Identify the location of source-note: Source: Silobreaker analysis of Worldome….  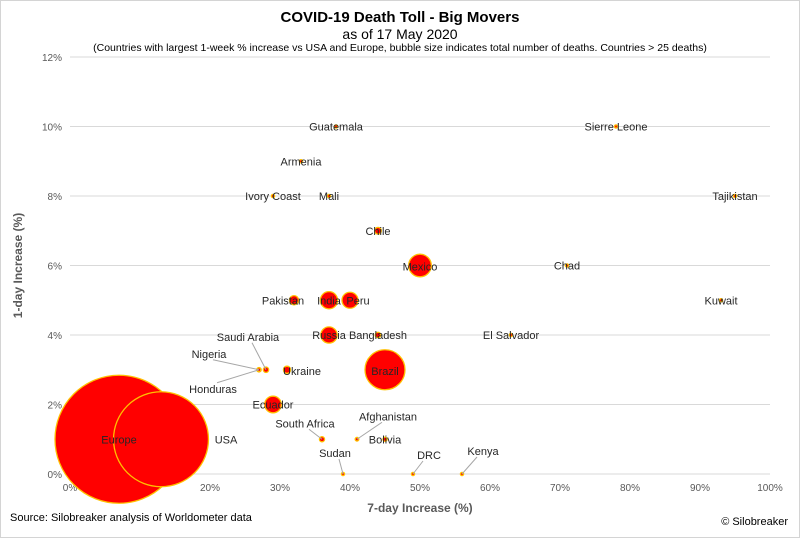
(131, 518).